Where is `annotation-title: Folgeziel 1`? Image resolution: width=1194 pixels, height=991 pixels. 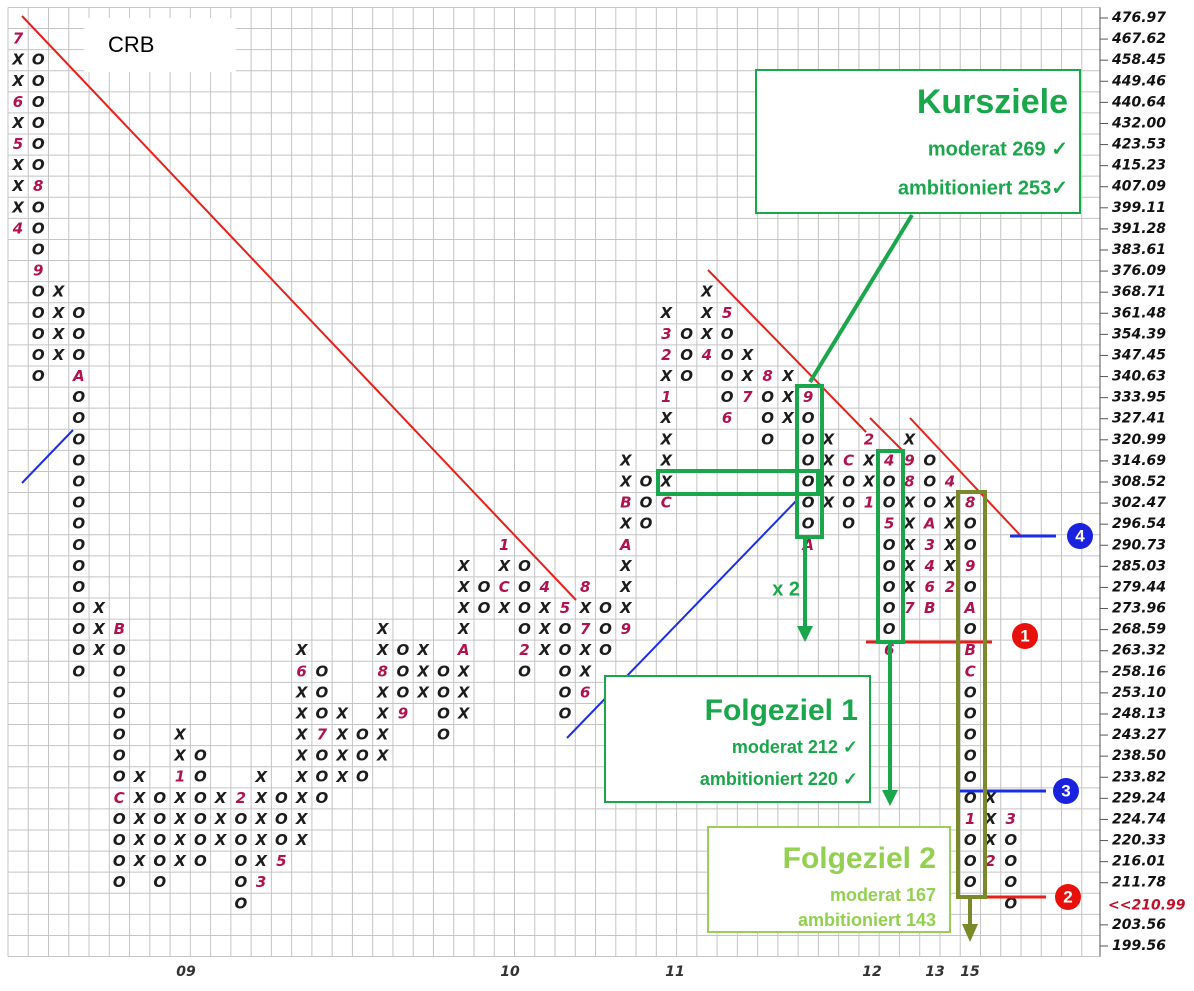 annotation-title: Folgeziel 1 is located at coordinates (781, 710).